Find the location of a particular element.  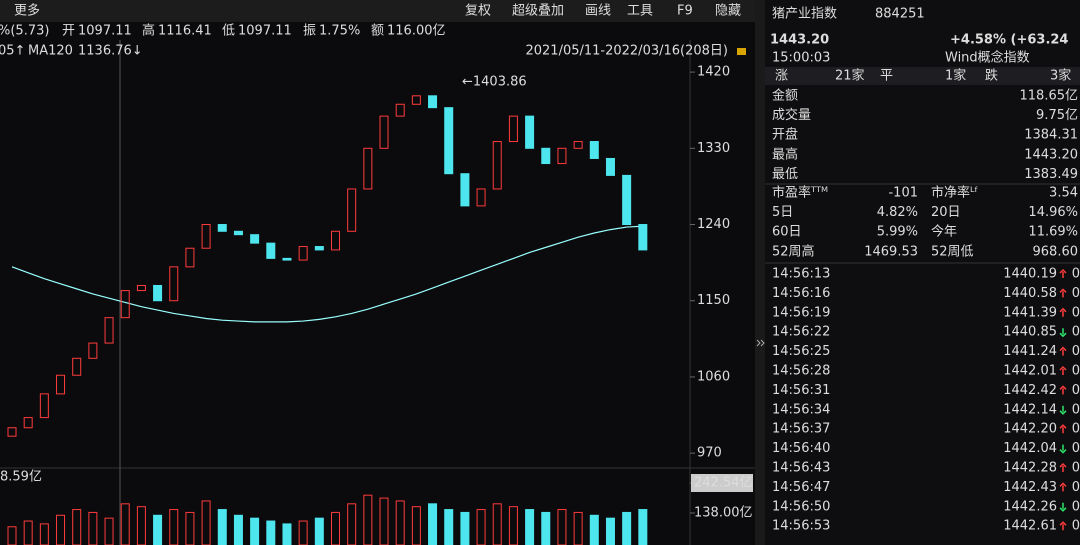

tick-time: 14:56:53 is located at coordinates (801, 526).